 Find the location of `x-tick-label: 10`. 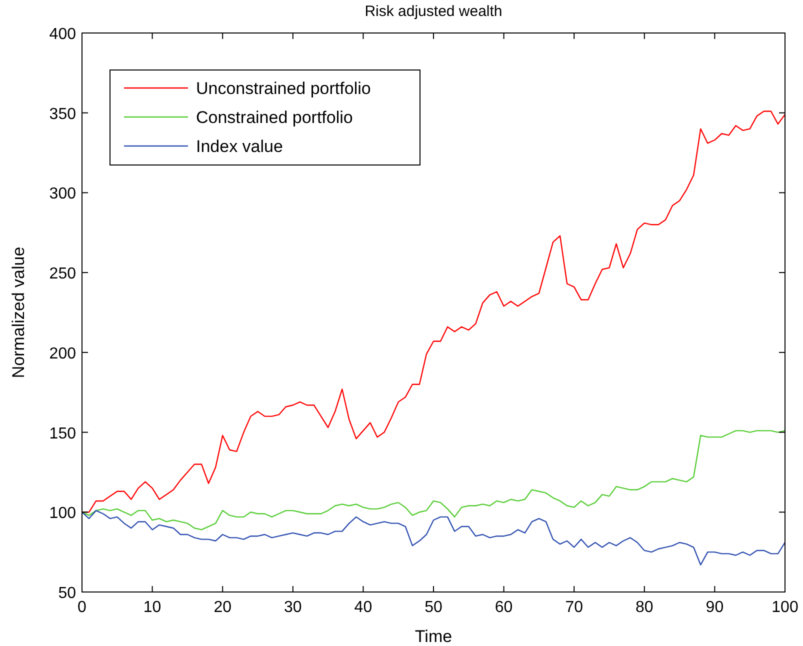

x-tick-label: 10 is located at coordinates (152, 607).